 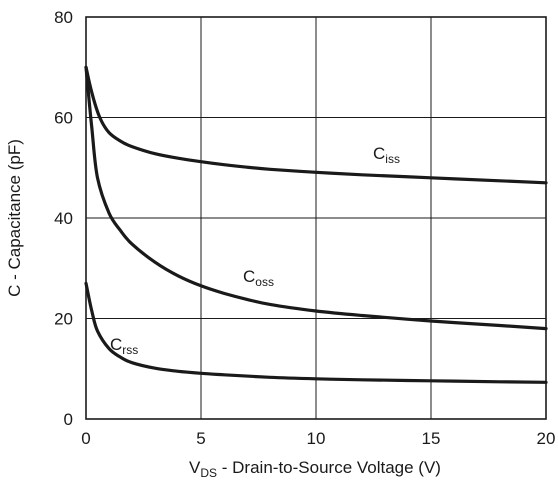 I want to click on x-tick-label-20: 20, so click(x=546, y=438).